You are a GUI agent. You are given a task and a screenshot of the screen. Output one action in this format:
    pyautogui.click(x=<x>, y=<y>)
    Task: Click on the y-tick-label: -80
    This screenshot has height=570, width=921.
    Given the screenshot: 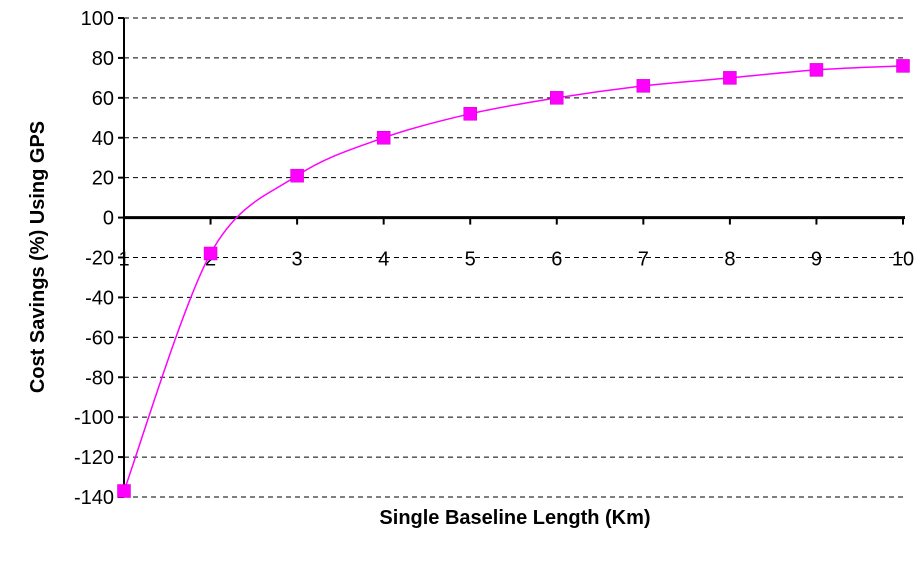 What is the action you would take?
    pyautogui.click(x=99, y=378)
    